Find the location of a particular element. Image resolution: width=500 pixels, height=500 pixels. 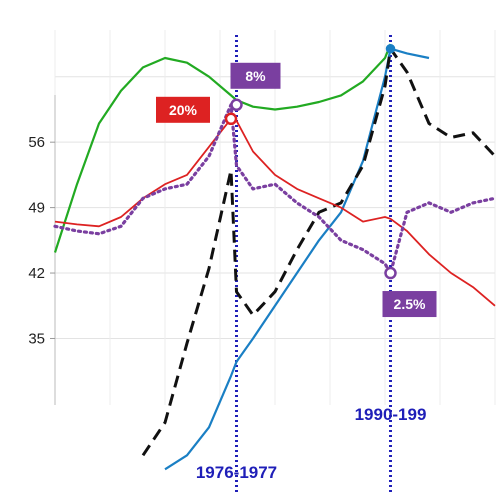

y-tick-label-3: 35 is located at coordinates (36, 338).